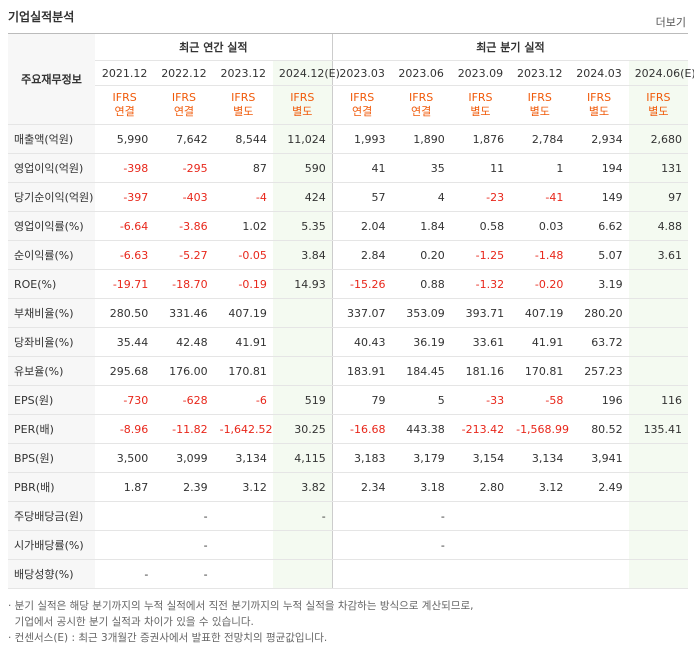  Describe the element at coordinates (661, 73) in the screenshot. I see `period-header: 2024.06(E)` at that location.